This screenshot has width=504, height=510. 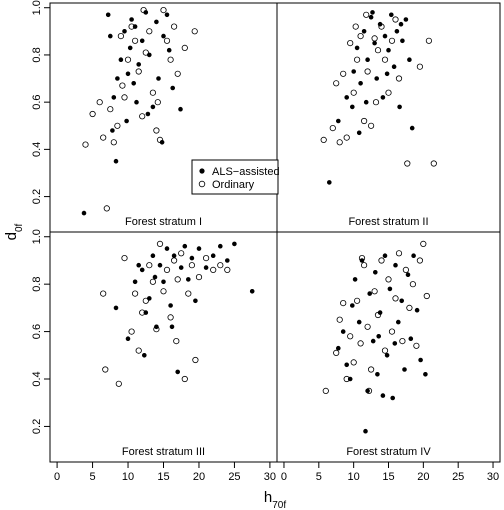 What do you see at coordinates (233, 185) in the screenshot?
I see `legend-label: Ordinary` at bounding box center [233, 185].